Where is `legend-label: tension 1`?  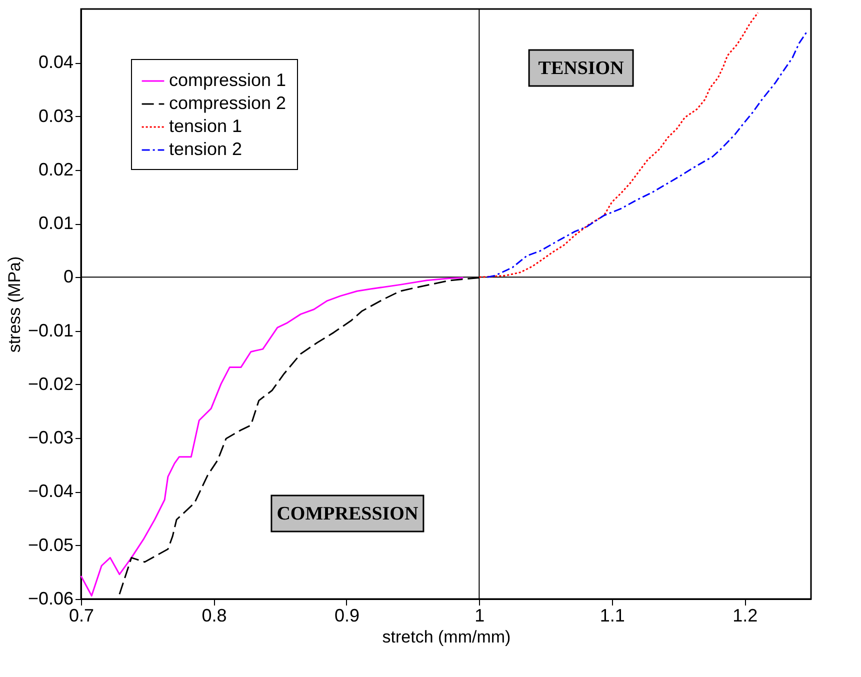
legend-label: tension 1 is located at coordinates (205, 126).